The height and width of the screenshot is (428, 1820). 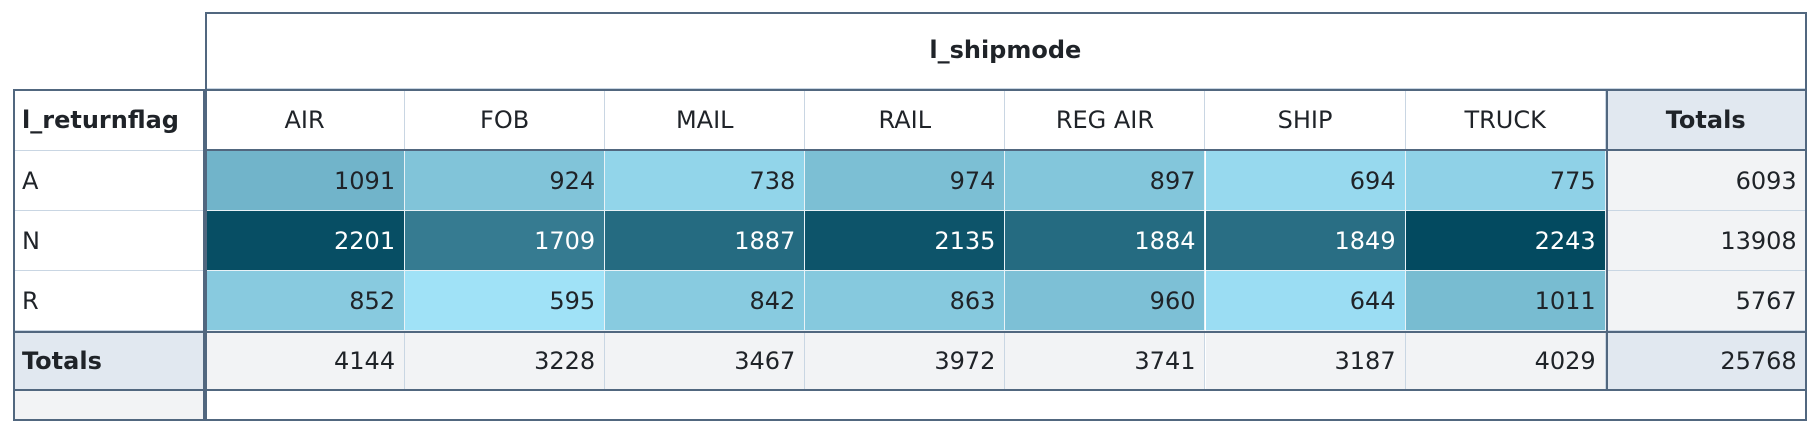 What do you see at coordinates (109, 361) in the screenshot?
I see `totals-label: Totals` at bounding box center [109, 361].